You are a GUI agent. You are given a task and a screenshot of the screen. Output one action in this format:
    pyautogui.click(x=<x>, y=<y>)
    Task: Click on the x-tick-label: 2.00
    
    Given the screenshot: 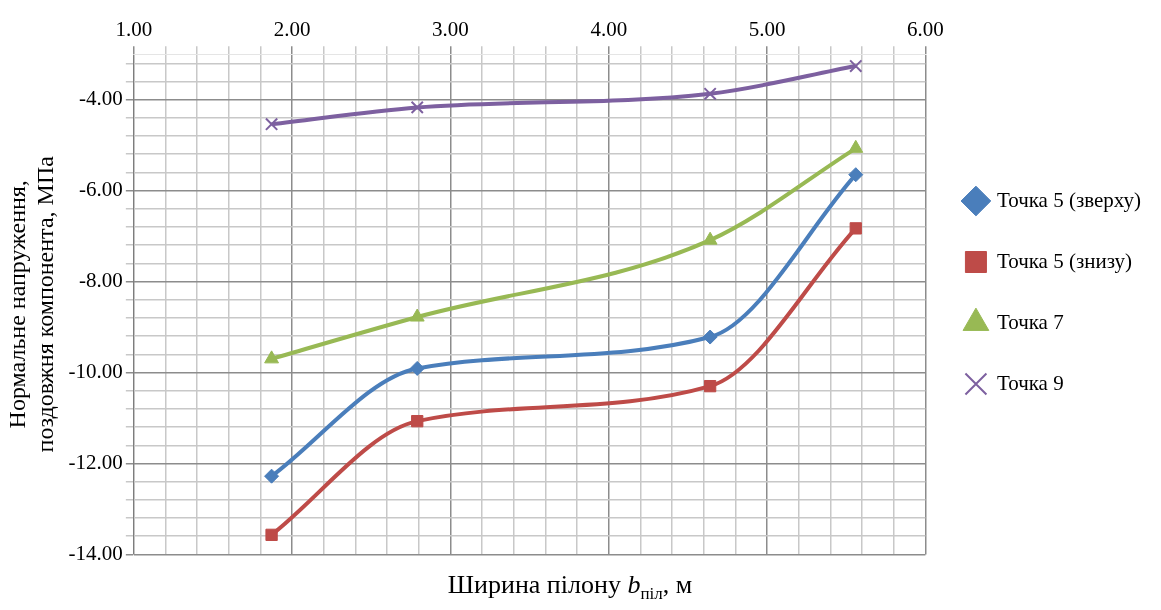 What is the action you would take?
    pyautogui.click(x=292, y=29)
    